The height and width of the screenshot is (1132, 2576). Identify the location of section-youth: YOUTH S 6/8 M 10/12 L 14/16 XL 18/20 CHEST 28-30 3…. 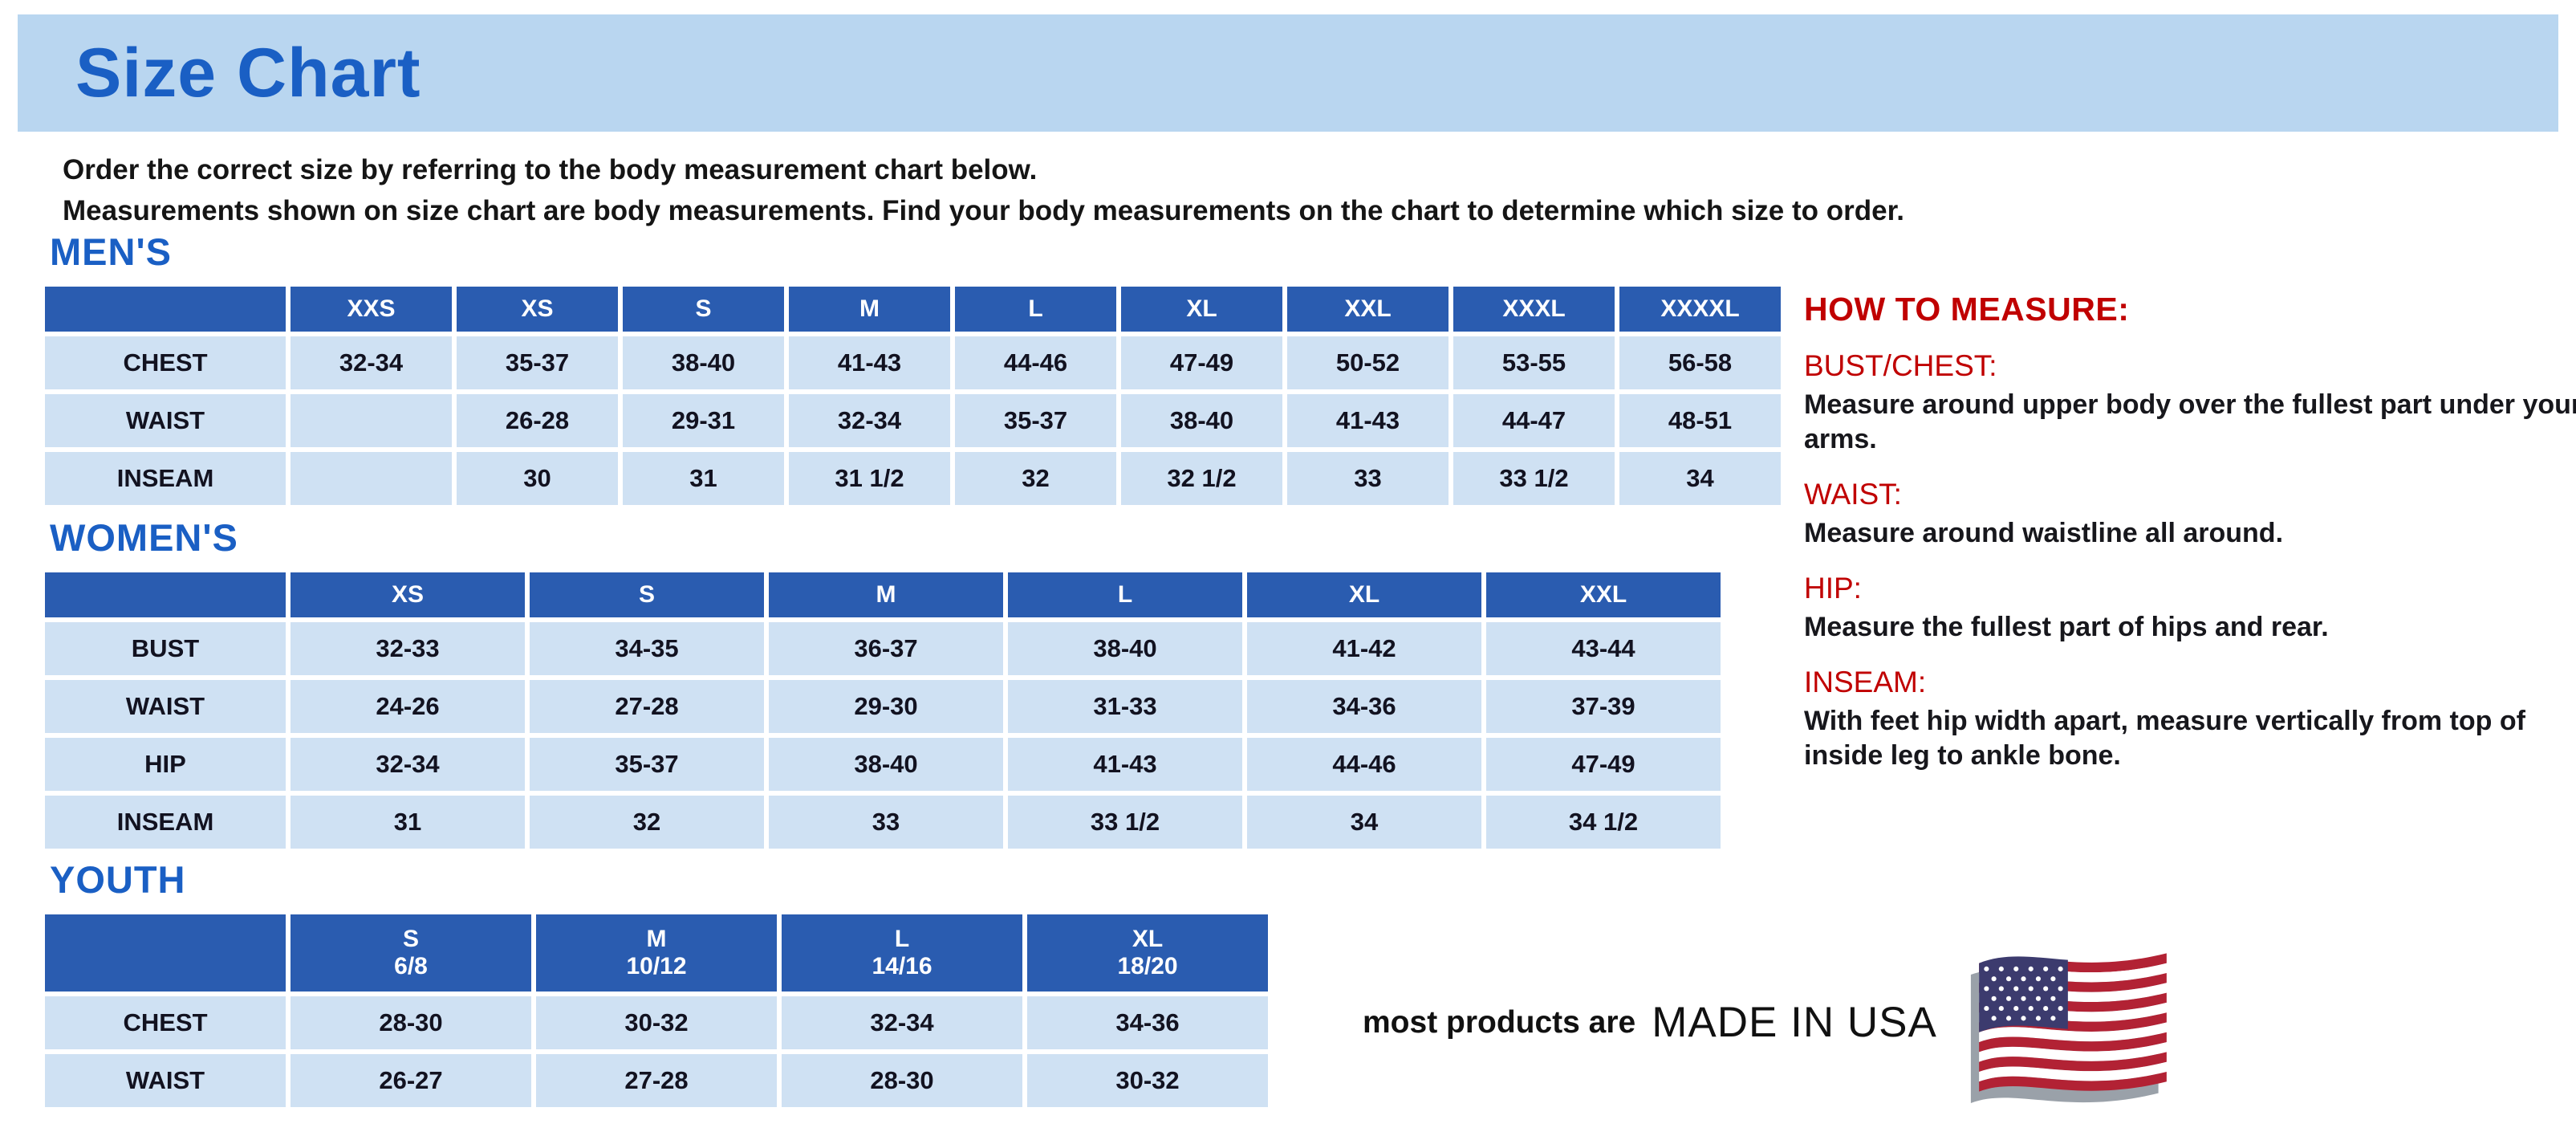
(657, 984).